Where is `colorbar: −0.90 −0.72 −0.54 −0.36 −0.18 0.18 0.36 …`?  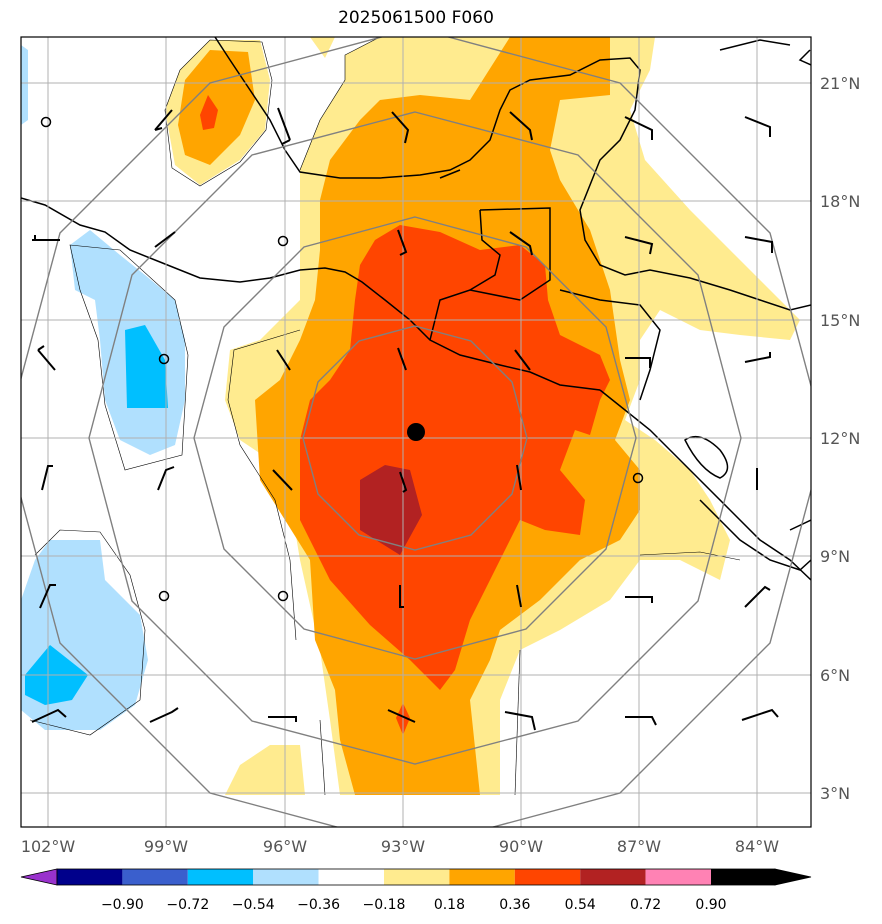
colorbar: −0.90 −0.72 −0.54 −0.36 −0.18 0.18 0.36 … is located at coordinates (416, 890).